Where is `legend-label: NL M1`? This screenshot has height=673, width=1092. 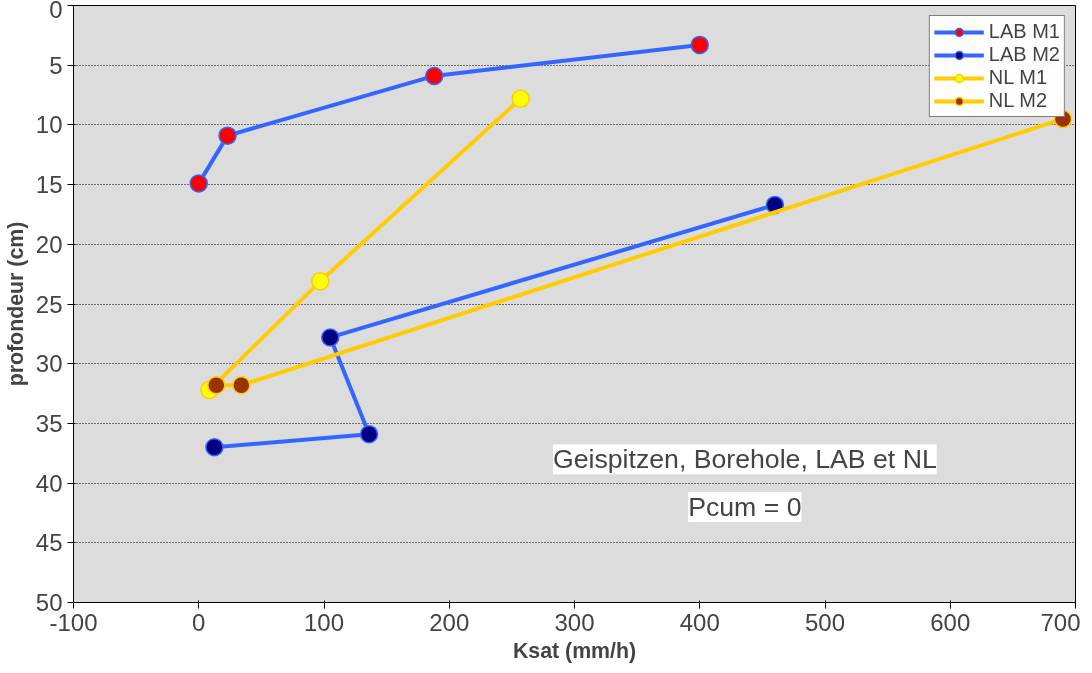 legend-label: NL M1 is located at coordinates (1018, 77).